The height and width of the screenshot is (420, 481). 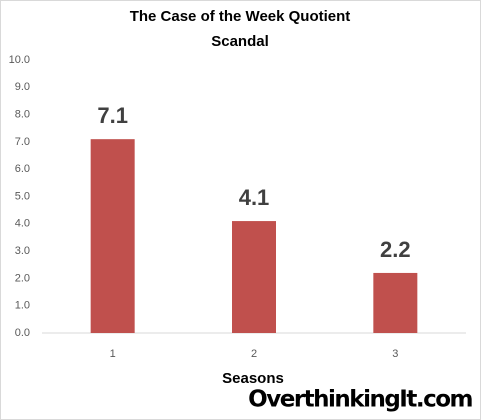 What do you see at coordinates (395, 249) in the screenshot?
I see `value-label: 2.2` at bounding box center [395, 249].